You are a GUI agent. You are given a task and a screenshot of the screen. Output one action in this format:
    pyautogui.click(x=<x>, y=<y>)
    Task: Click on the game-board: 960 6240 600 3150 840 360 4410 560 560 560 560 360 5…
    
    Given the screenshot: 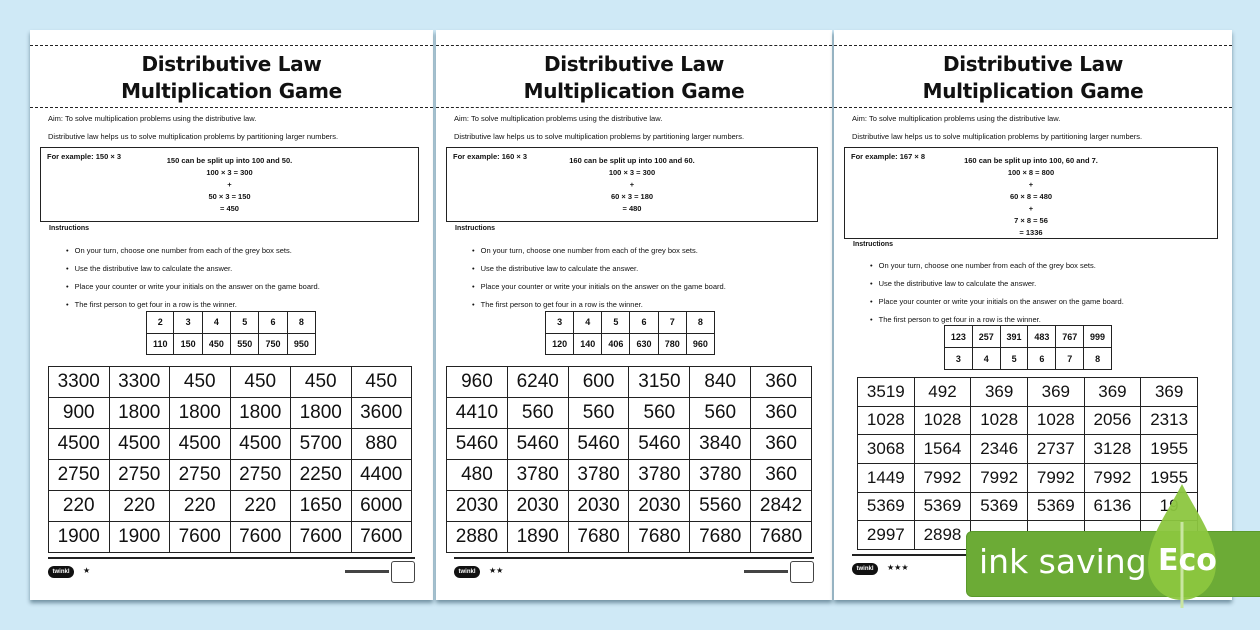 What is the action you would take?
    pyautogui.click(x=629, y=459)
    